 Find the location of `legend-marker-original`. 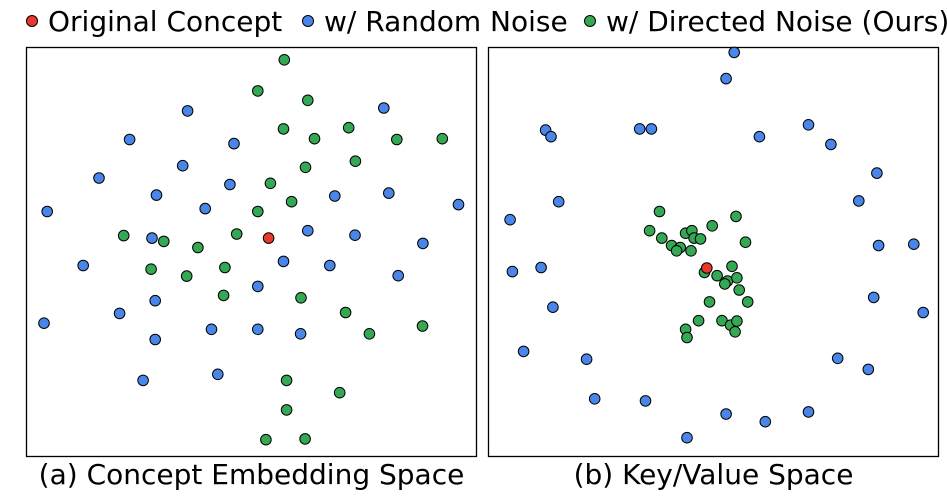

legend-marker-original is located at coordinates (32, 21).